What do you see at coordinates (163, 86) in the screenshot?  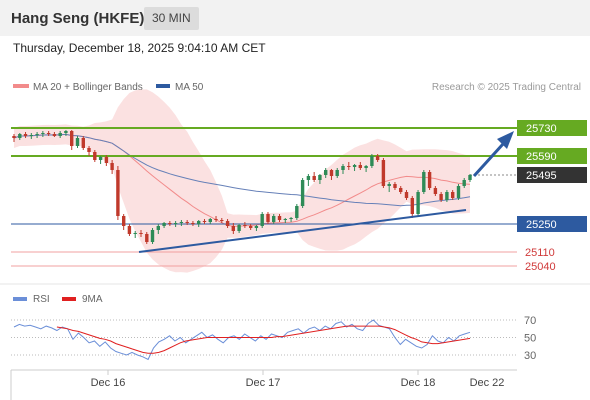 I see `ma50-legend-swatch` at bounding box center [163, 86].